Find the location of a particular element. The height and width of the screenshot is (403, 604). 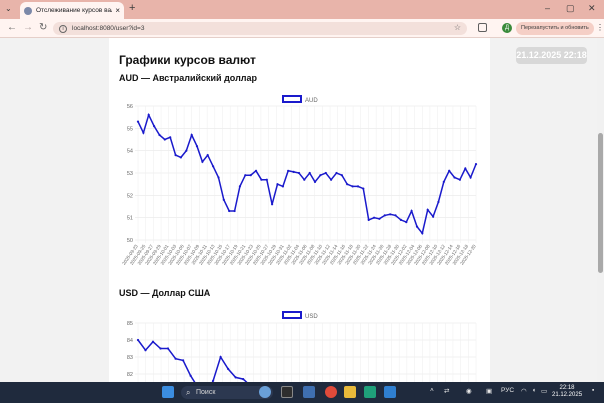

undefined-series-line is located at coordinates (224, 360).